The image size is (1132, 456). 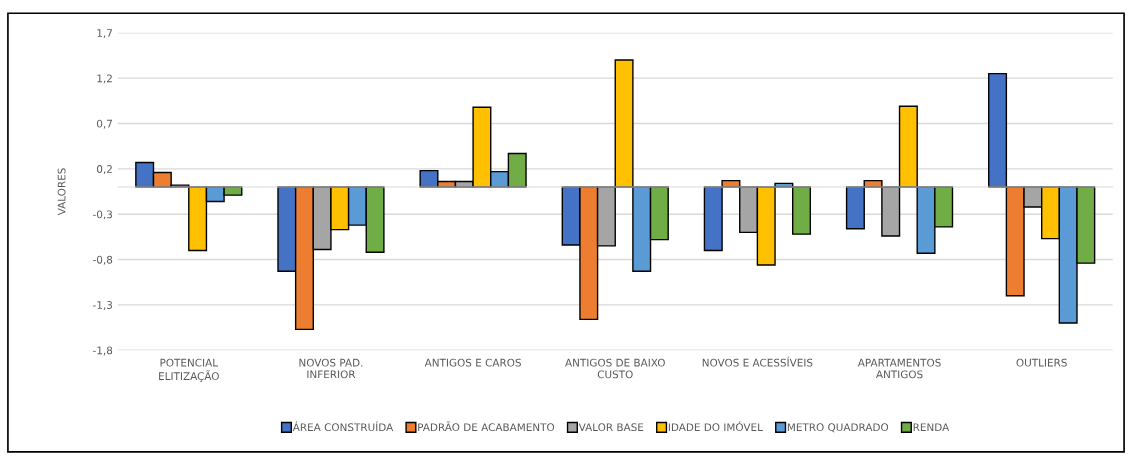 What do you see at coordinates (331, 368) in the screenshot?
I see `x-tick-label: NOVOS PAD. INFERIOR` at bounding box center [331, 368].